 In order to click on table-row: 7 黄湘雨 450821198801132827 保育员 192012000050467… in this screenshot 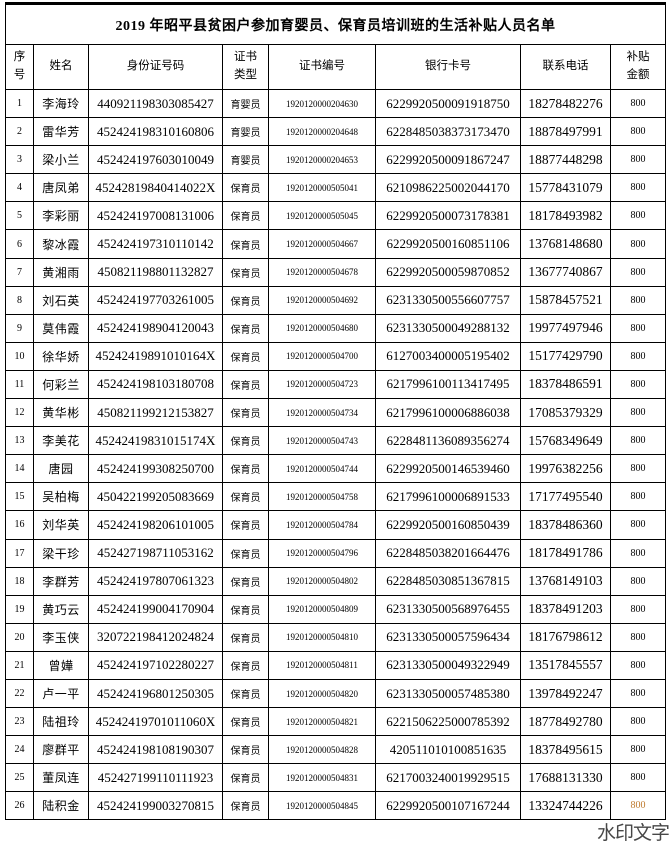, I will do `click(335, 272)`.